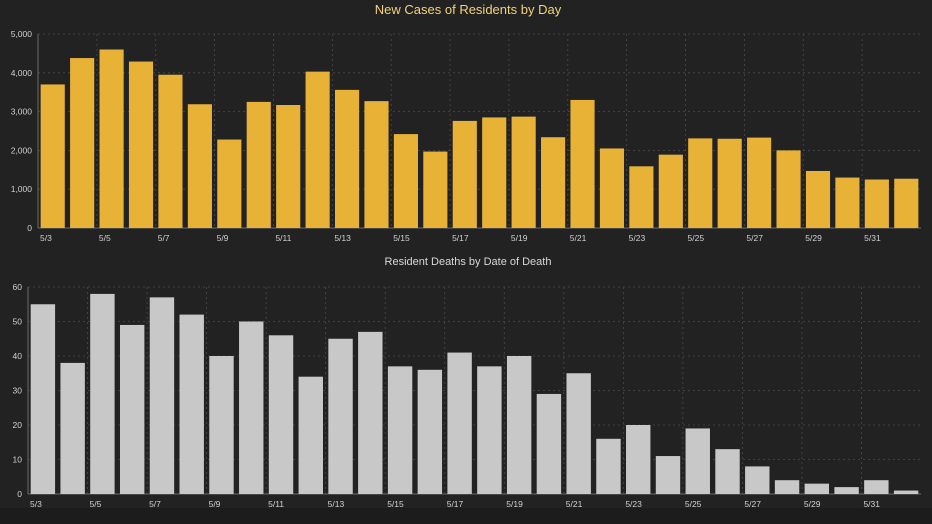  What do you see at coordinates (46, 238) in the screenshot?
I see `cases-xtick-label: 5/3` at bounding box center [46, 238].